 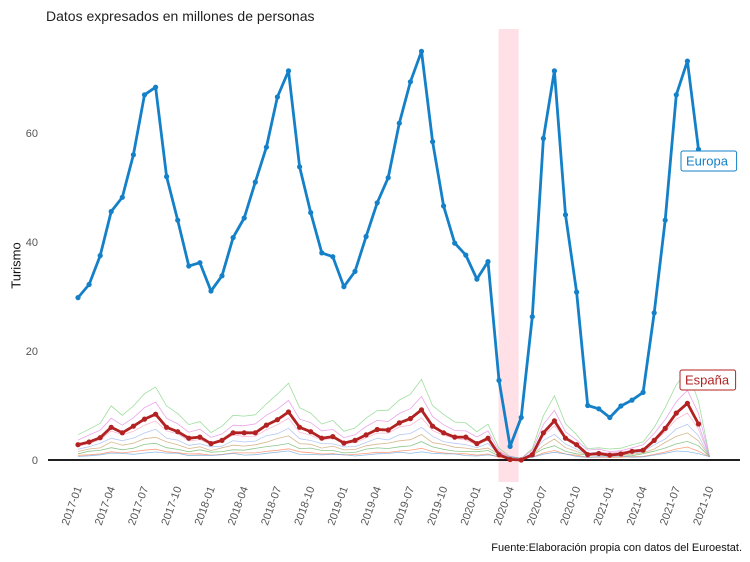 What do you see at coordinates (570, 506) in the screenshot?
I see `x-tick-label: 2020-10` at bounding box center [570, 506].